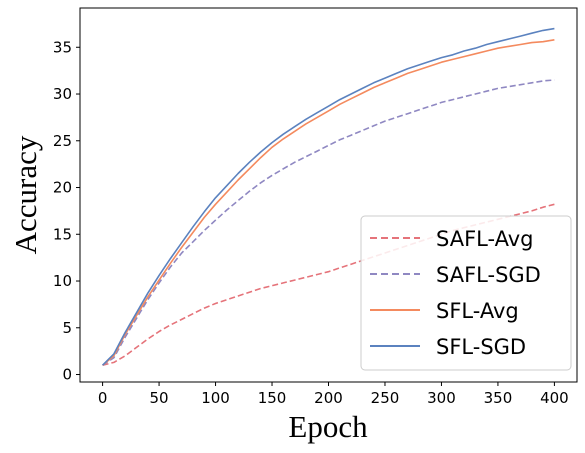  I want to click on legend-label-3: SFL-Avg, so click(477, 311).